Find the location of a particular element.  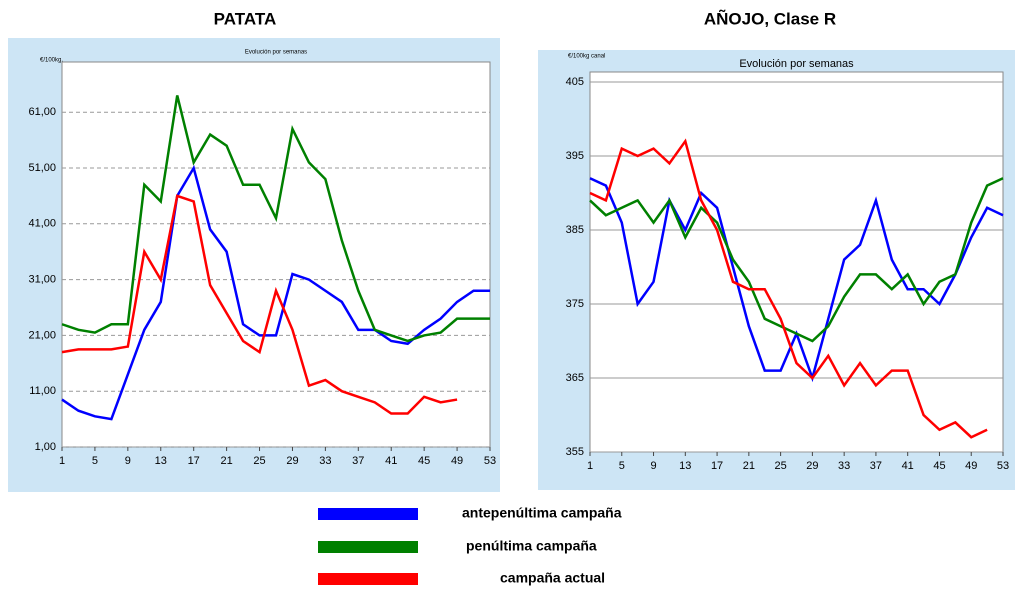

y-tick-label: 405 is located at coordinates (575, 82).